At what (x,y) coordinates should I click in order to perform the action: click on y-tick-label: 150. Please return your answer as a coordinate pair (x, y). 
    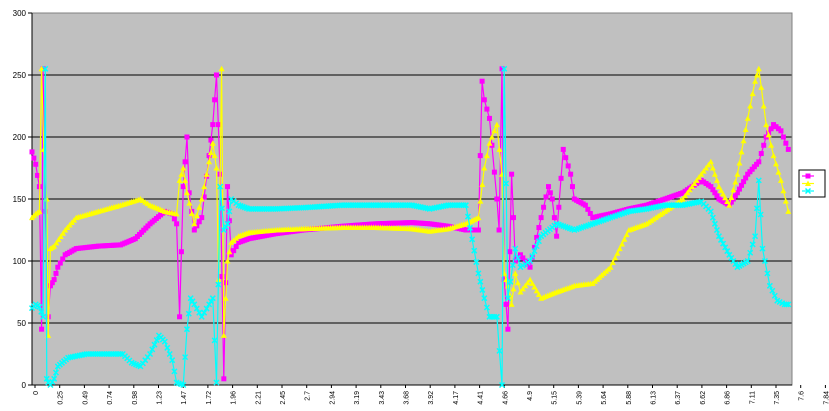
    Looking at the image, I should click on (20, 199).